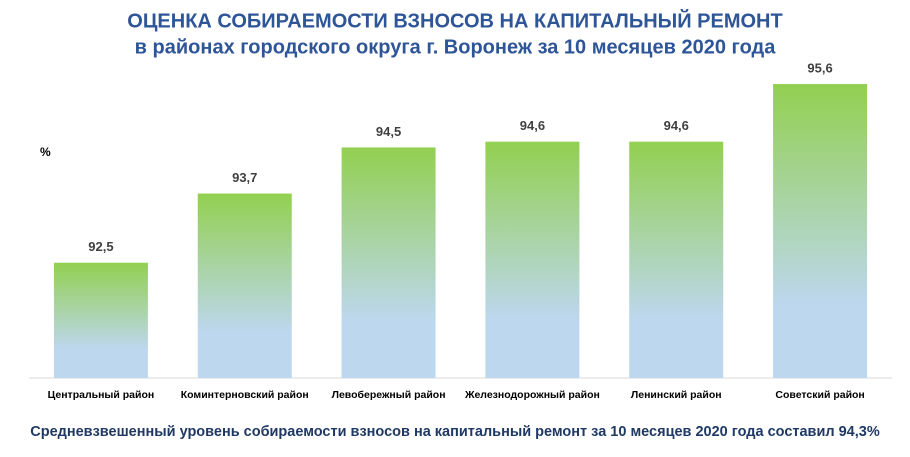 Image resolution: width=910 pixels, height=457 pixels. What do you see at coordinates (676, 395) in the screenshot?
I see `x-tick-label: Ленинский район` at bounding box center [676, 395].